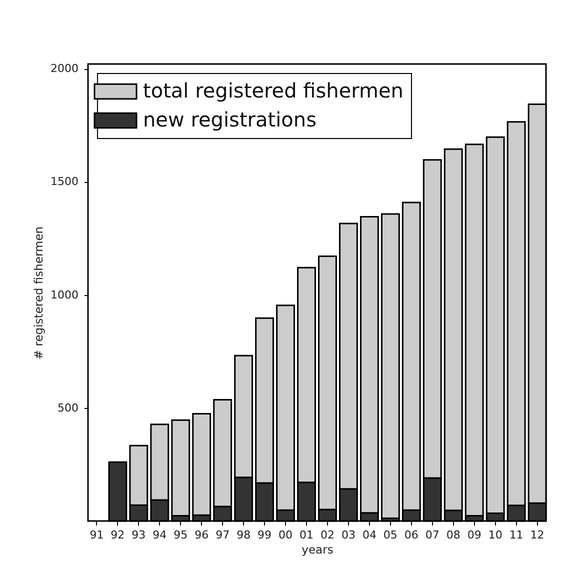 The width and height of the screenshot is (568, 572). Describe the element at coordinates (64, 181) in the screenshot. I see `y-tick-label: 1500` at that location.